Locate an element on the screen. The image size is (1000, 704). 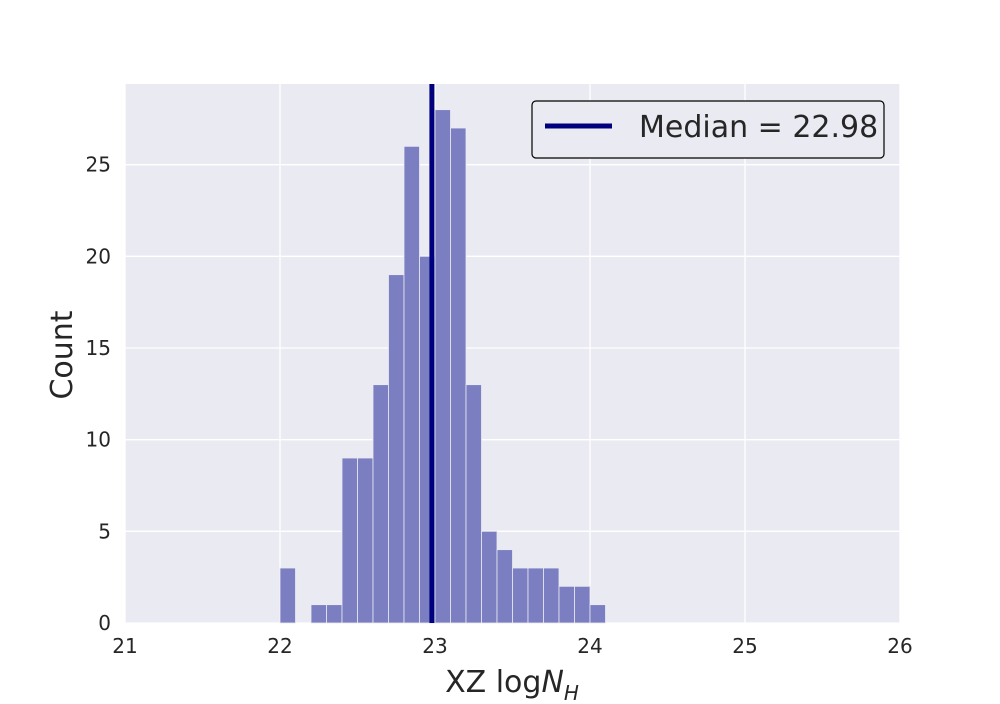
x-tick-label: 26 is located at coordinates (899, 646).